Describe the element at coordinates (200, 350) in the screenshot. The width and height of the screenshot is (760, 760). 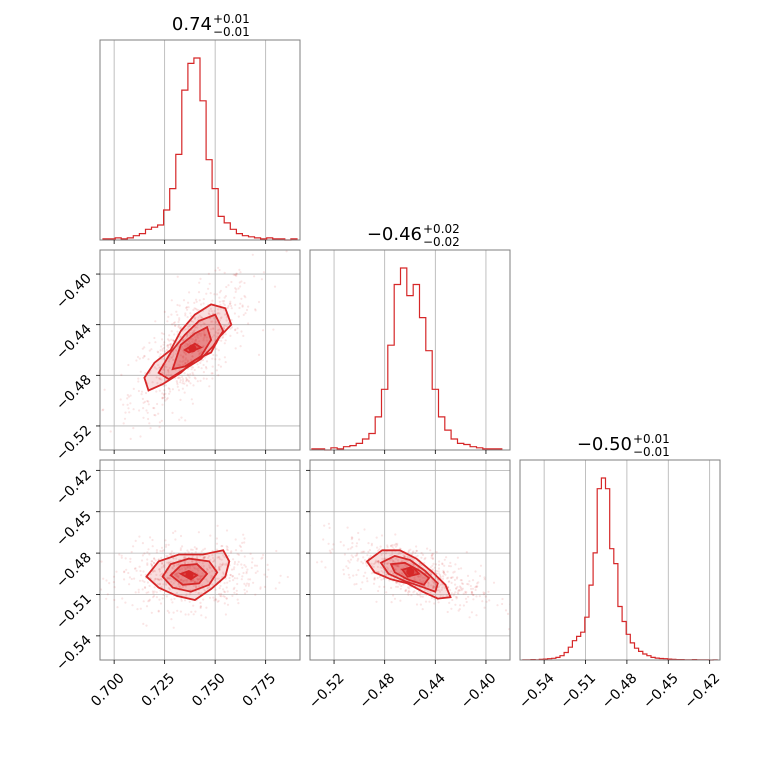
I see `panel-frame-p1-p2` at that location.